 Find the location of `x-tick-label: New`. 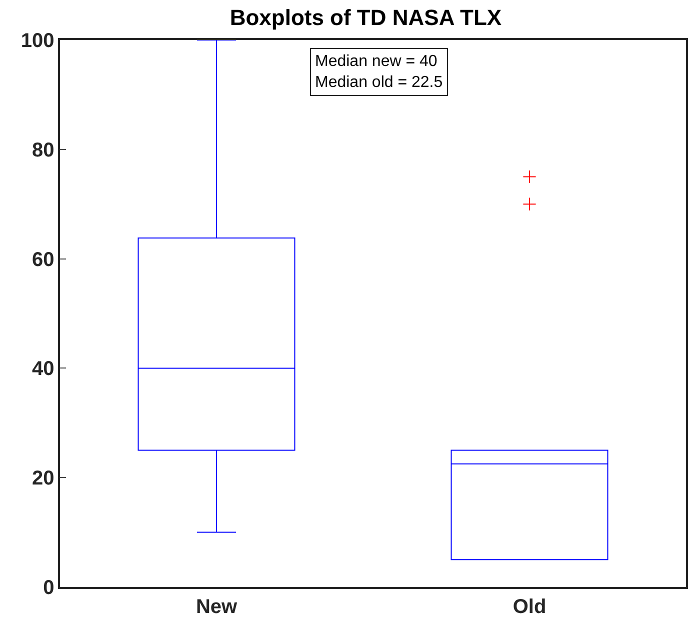

x-tick-label: New is located at coordinates (217, 607).